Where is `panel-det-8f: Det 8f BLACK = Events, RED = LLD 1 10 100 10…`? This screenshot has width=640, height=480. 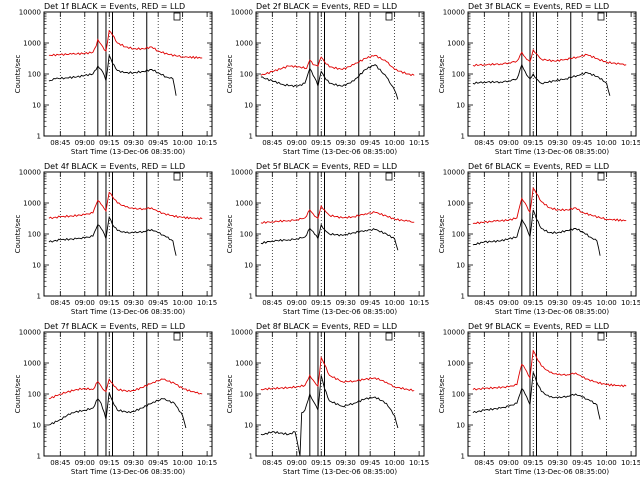
panel-det-8f: Det 8f BLACK = Events, RED = LLD 1 10 100 10… is located at coordinates (327, 399).